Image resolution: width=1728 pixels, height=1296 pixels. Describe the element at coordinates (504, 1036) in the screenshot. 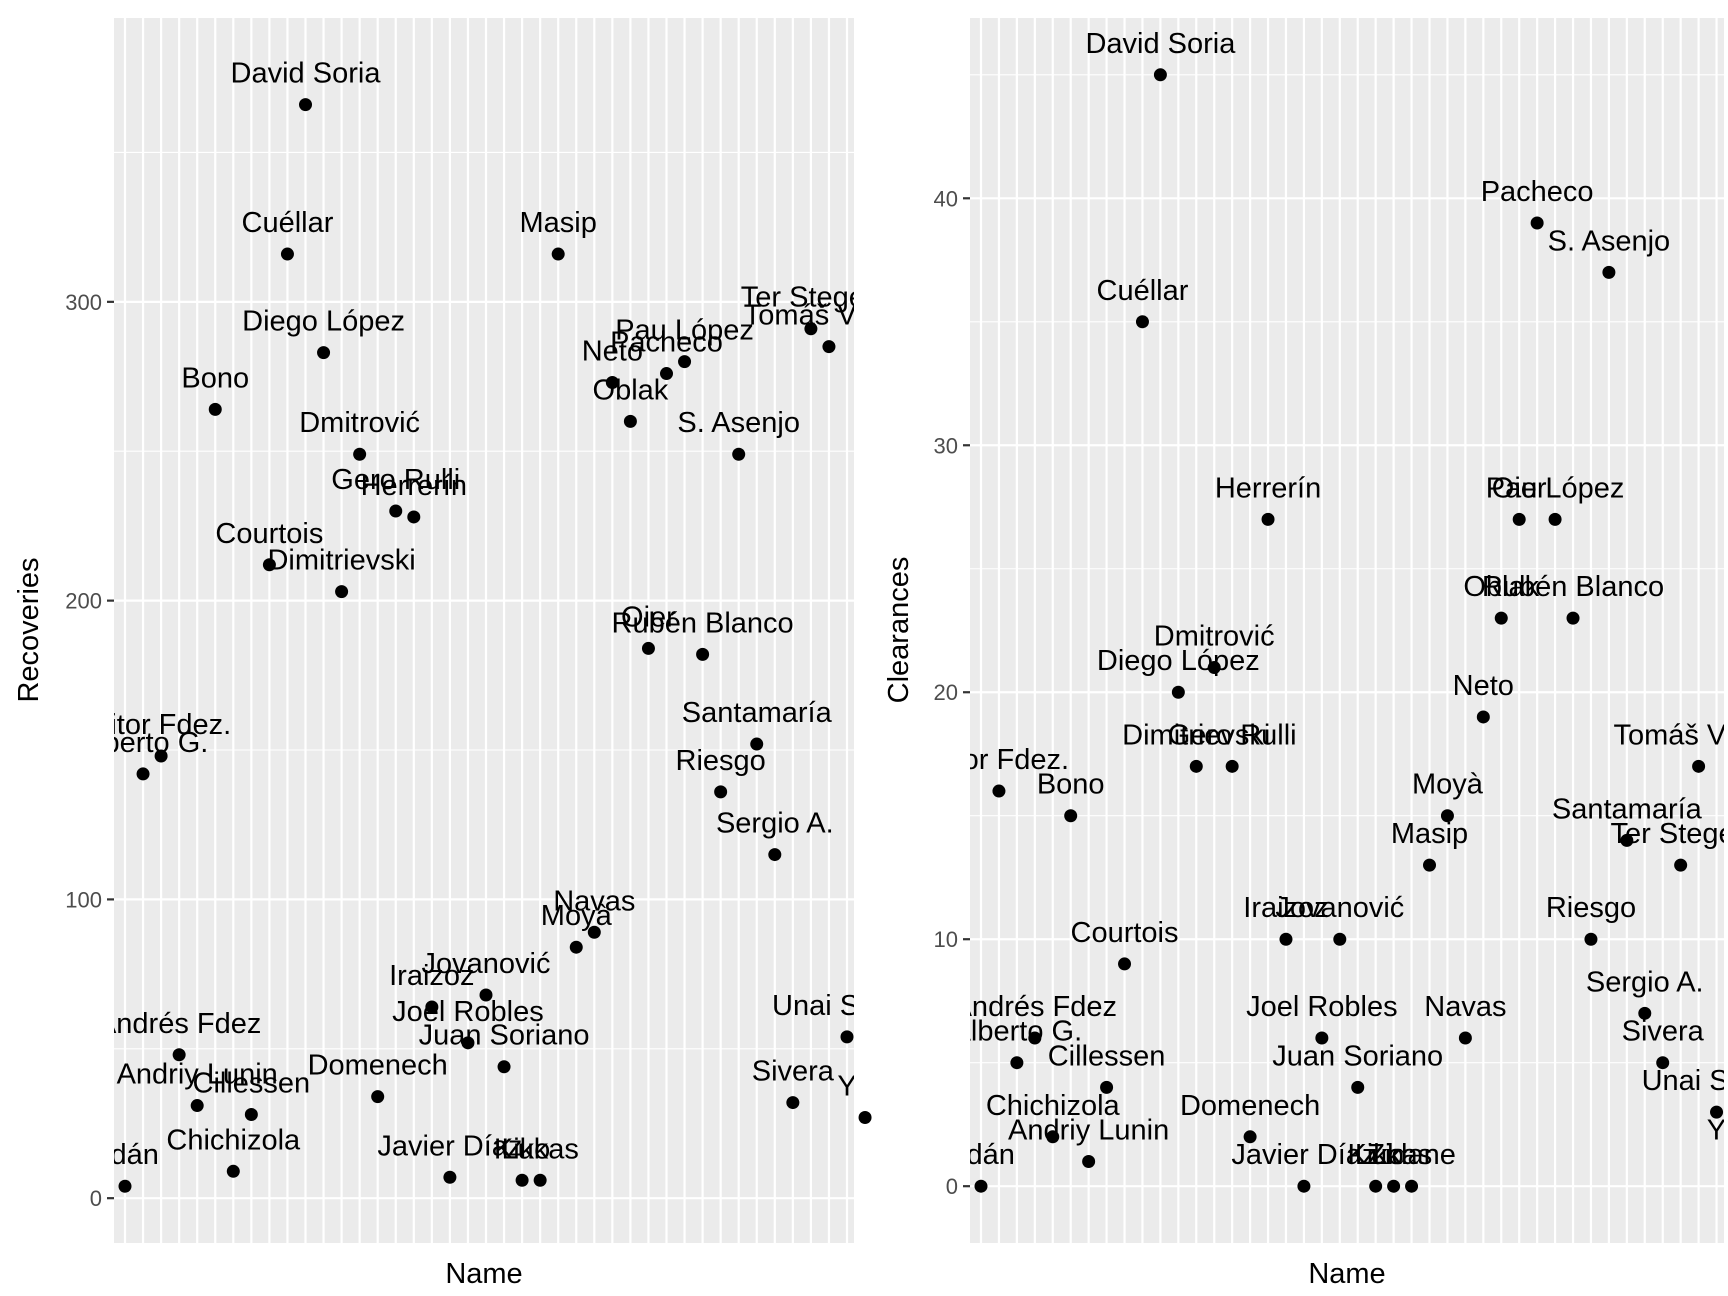

I see `point-label: Juan Soriano` at that location.